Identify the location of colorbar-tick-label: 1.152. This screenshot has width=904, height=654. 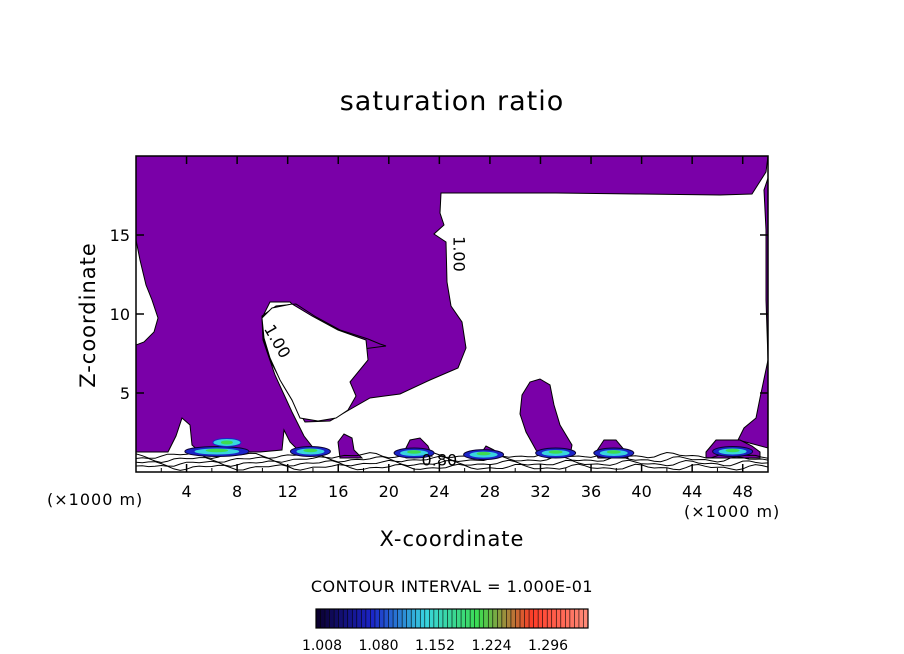
(435, 646).